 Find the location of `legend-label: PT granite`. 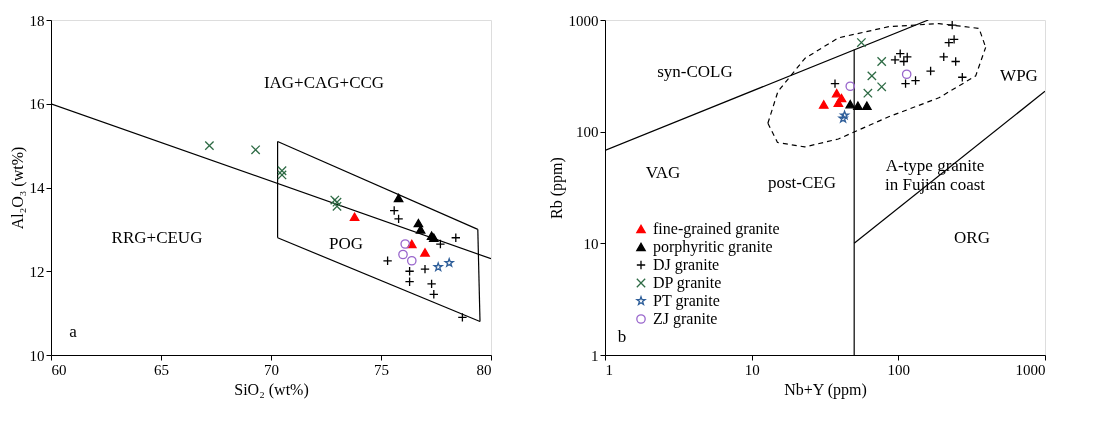

legend-label: PT granite is located at coordinates (686, 301).